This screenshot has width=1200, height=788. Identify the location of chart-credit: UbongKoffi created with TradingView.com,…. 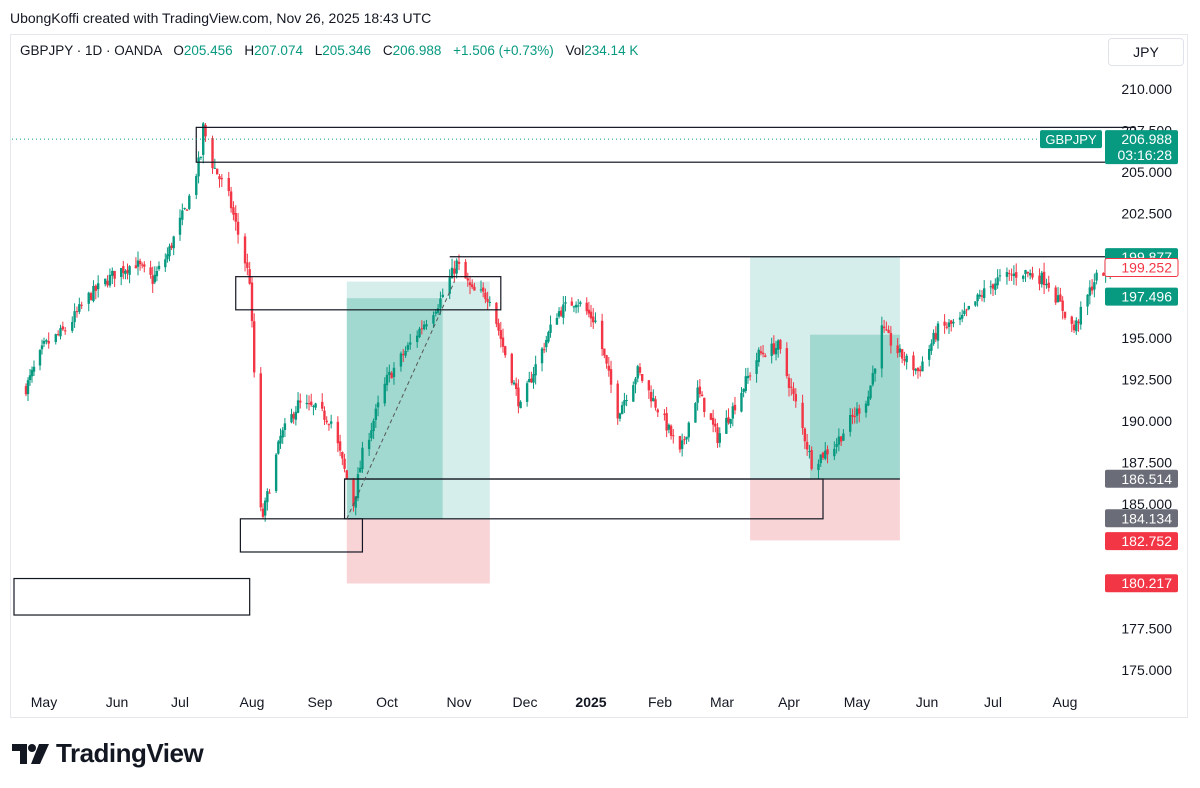
(221, 18).